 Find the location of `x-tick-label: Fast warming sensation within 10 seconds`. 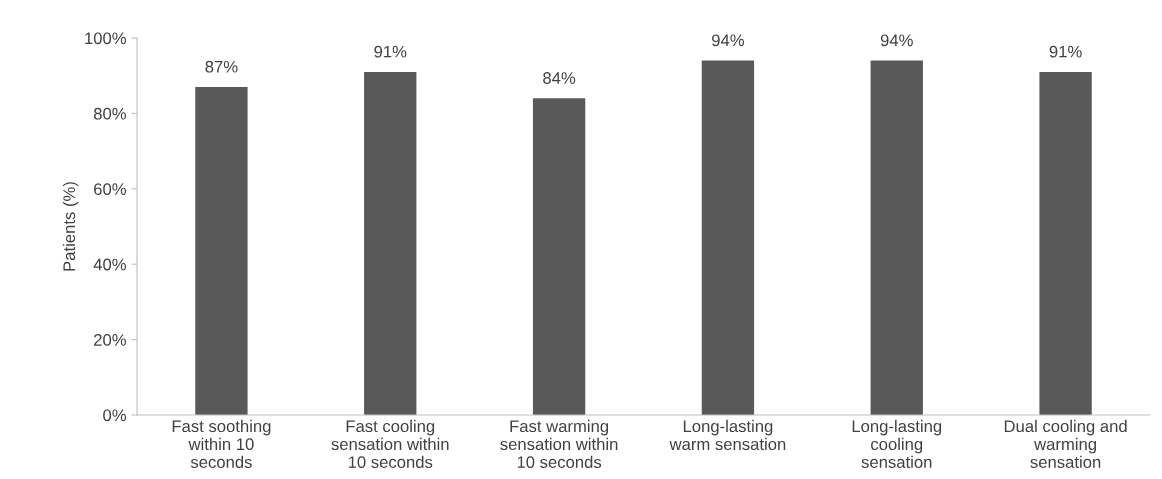

x-tick-label: Fast warming sensation within 10 seconds is located at coordinates (559, 444).